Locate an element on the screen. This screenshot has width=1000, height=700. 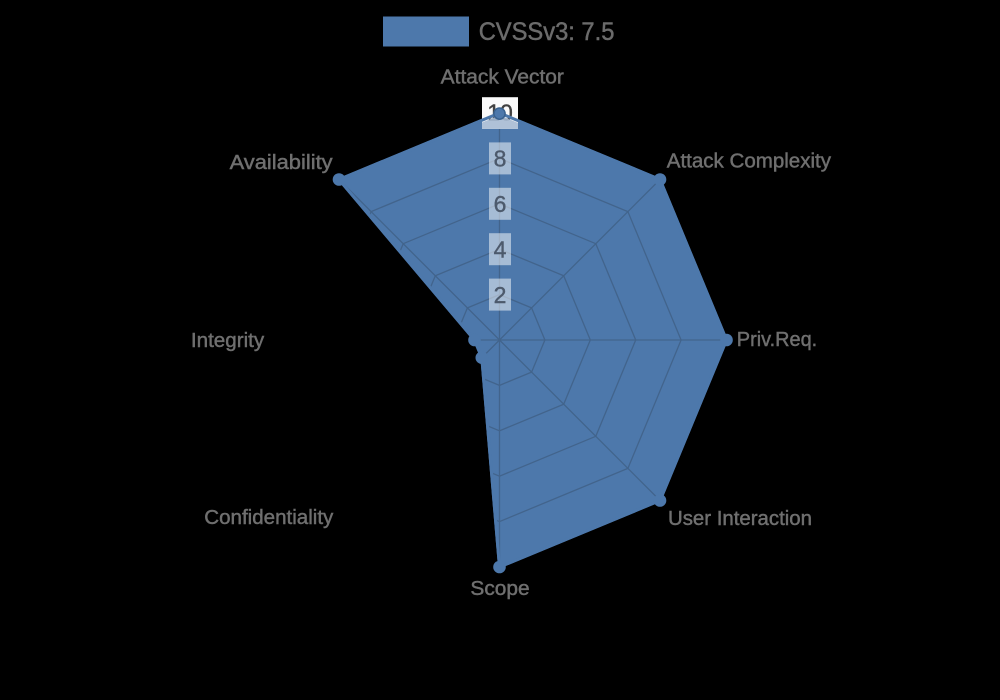
svg-text: Attack Vector is located at coordinates (503, 78).